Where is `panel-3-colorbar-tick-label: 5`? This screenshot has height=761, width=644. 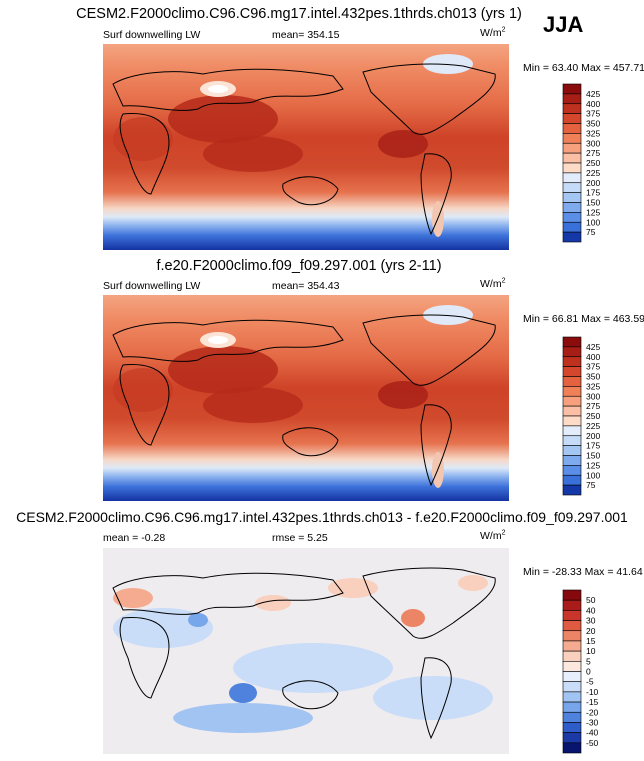 panel-3-colorbar-tick-label: 5 is located at coordinates (588, 661).